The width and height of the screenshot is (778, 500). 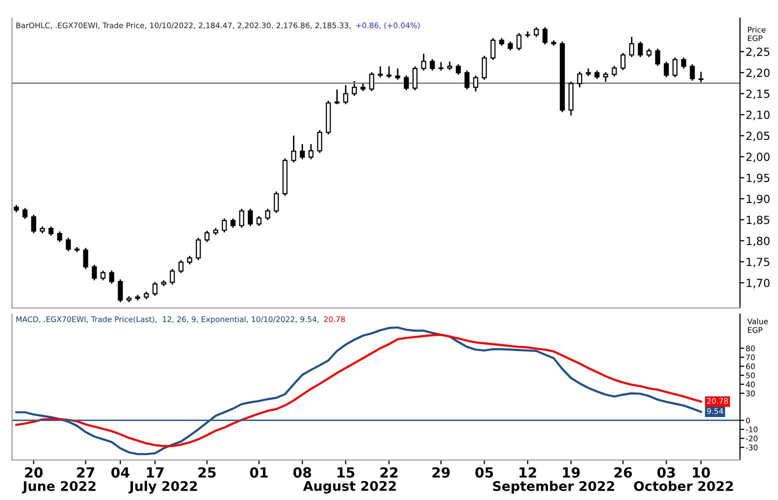 What do you see at coordinates (155, 472) in the screenshot?
I see `x-tick-label: 17` at bounding box center [155, 472].